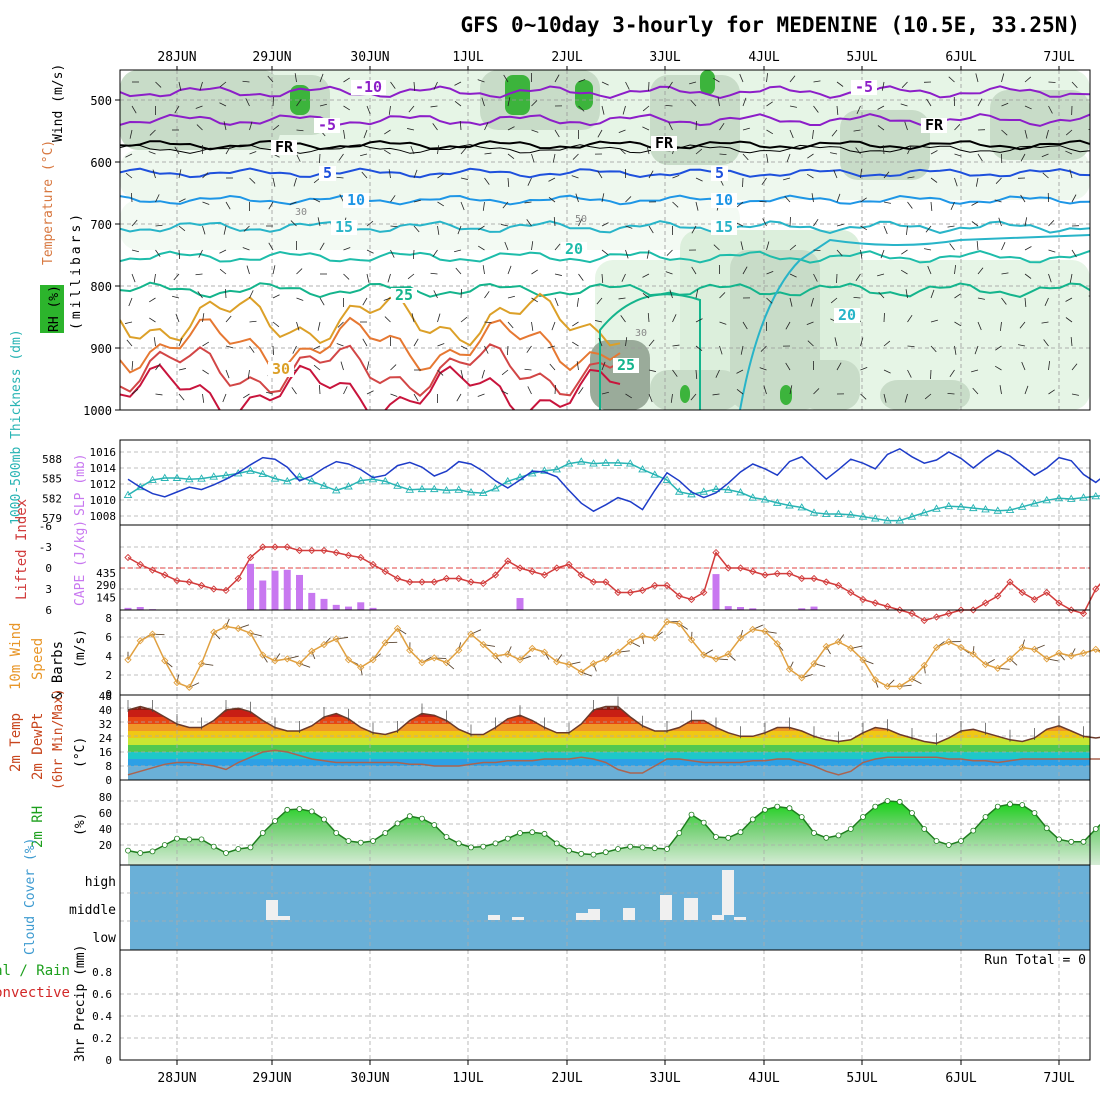 The height and width of the screenshot is (1104, 1100). What do you see at coordinates (103, 468) in the screenshot?
I see `slp-tick-label: 1014` at bounding box center [103, 468].